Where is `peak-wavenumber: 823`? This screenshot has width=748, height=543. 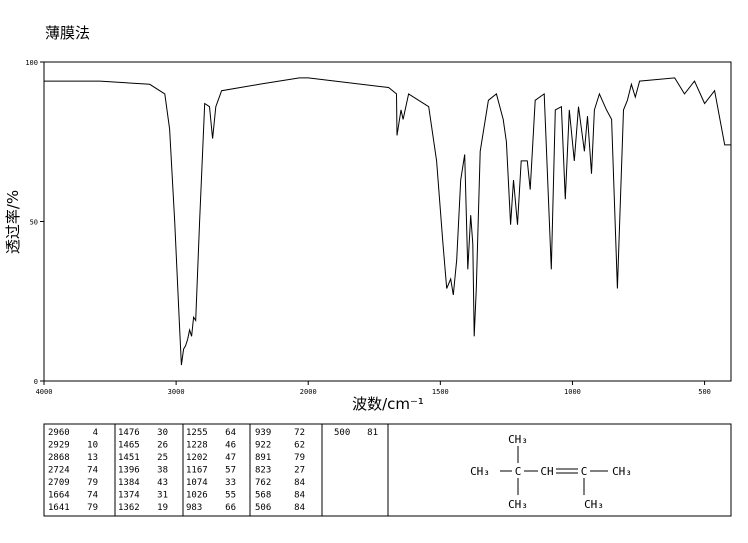 peak-wavenumber: 823 is located at coordinates (263, 471).